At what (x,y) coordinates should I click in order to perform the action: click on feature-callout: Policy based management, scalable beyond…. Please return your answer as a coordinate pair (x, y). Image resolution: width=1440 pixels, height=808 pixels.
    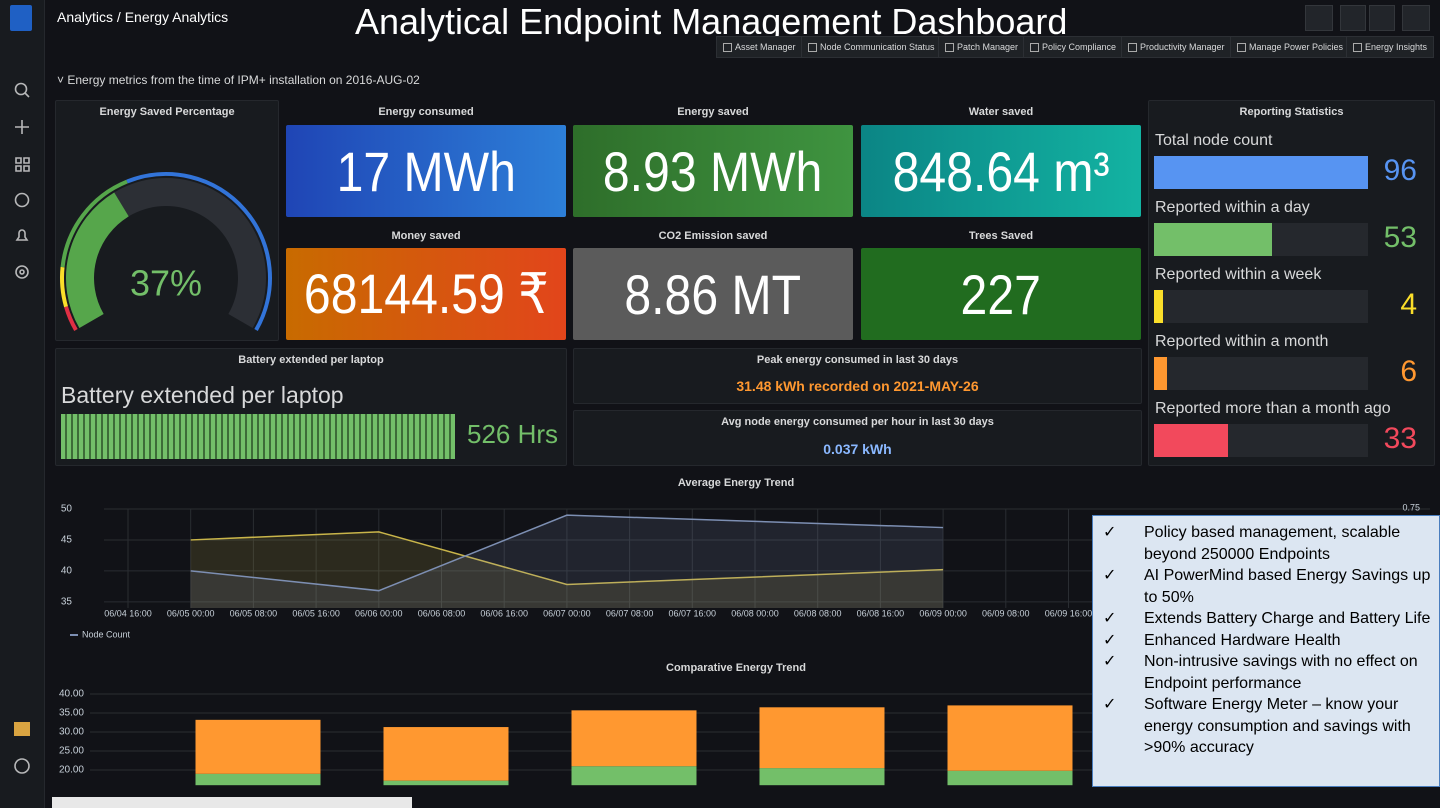
    Looking at the image, I should click on (1266, 651).